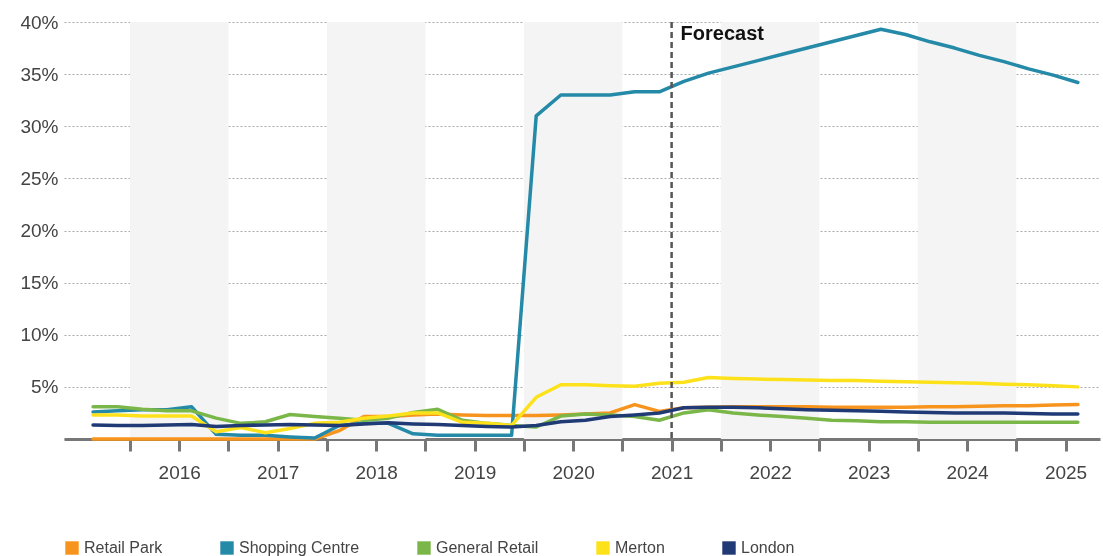  What do you see at coordinates (869, 472) in the screenshot?
I see `x-tick-label: 2023` at bounding box center [869, 472].